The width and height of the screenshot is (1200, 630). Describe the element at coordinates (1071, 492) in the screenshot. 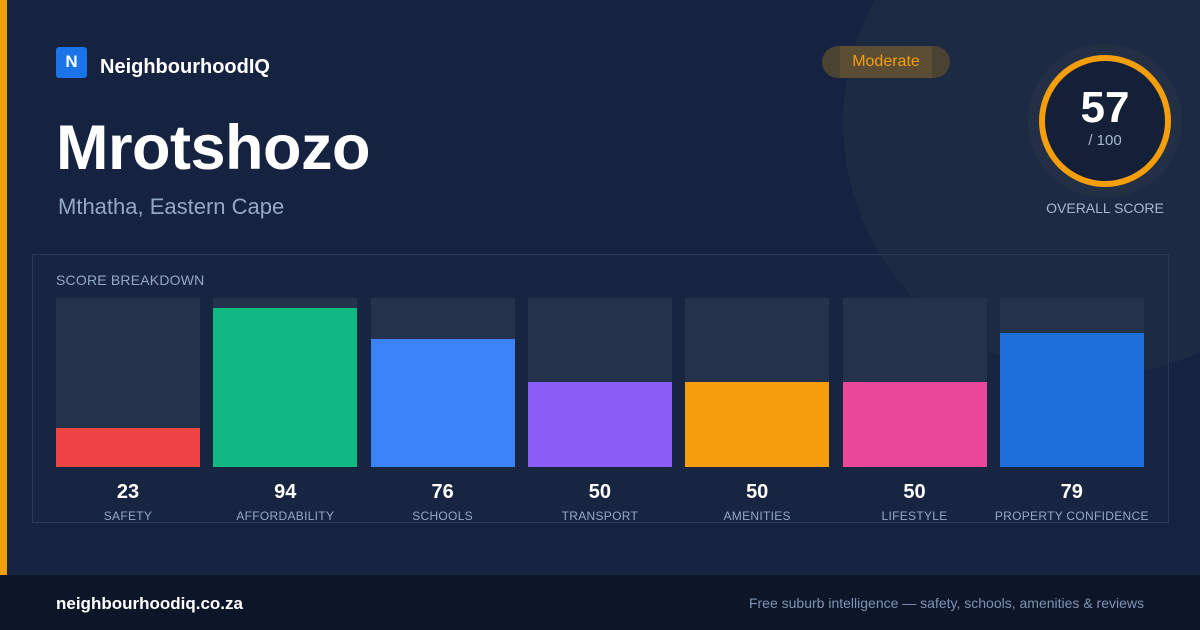

I see `bar-value: 79` at that location.